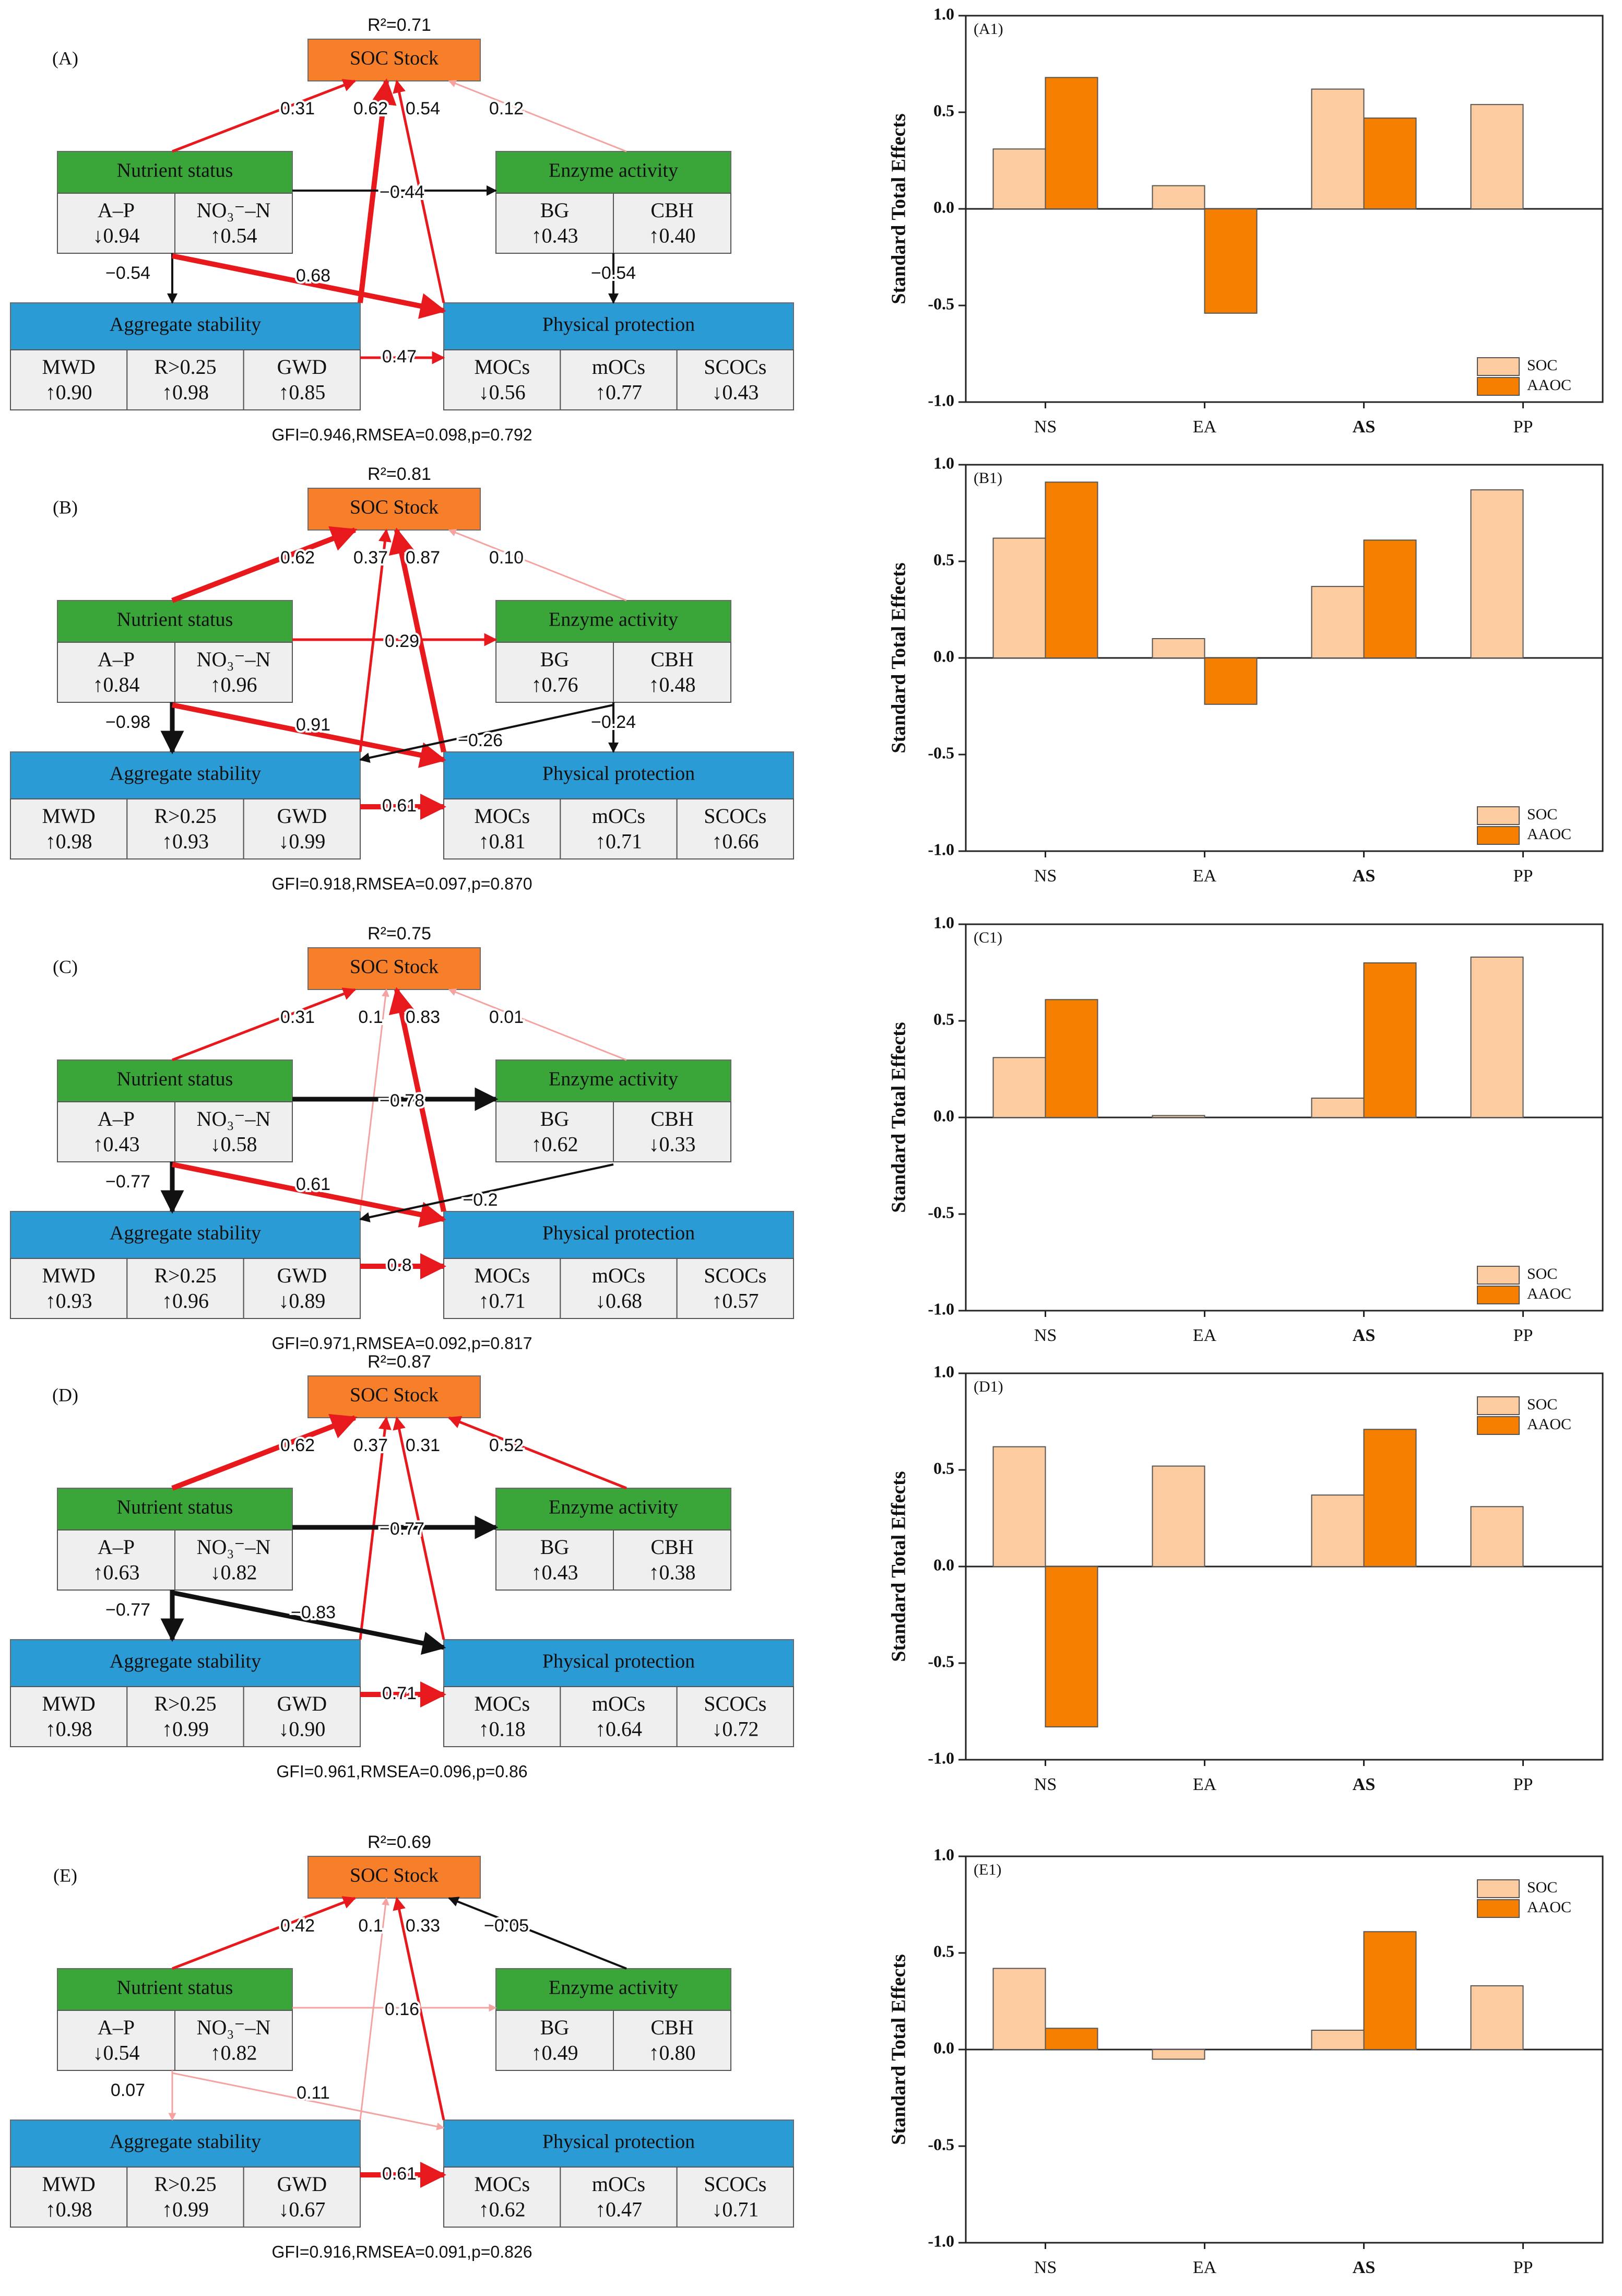  I want to click on y-tick-label: 0.0, so click(943, 1564).